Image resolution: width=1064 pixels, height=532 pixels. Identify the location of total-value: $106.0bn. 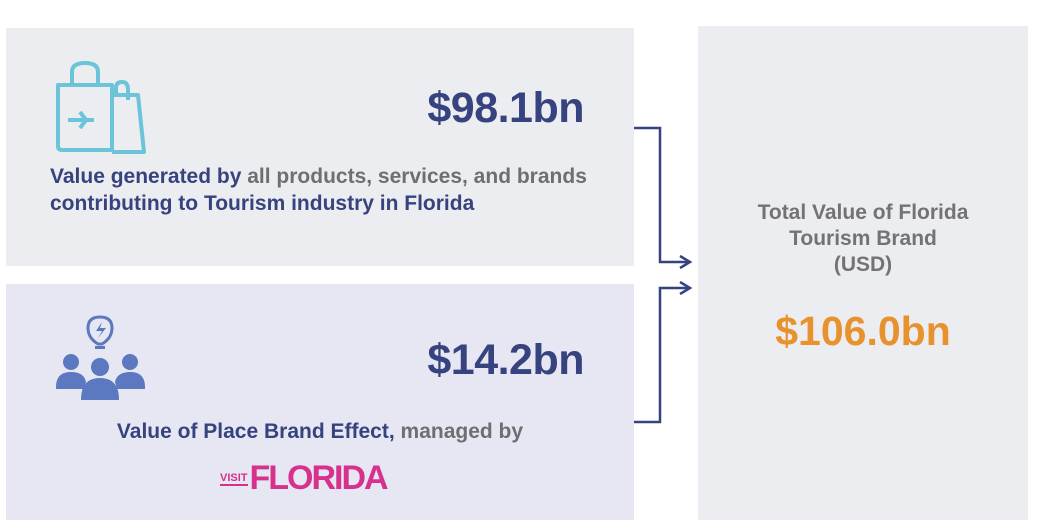
(863, 331).